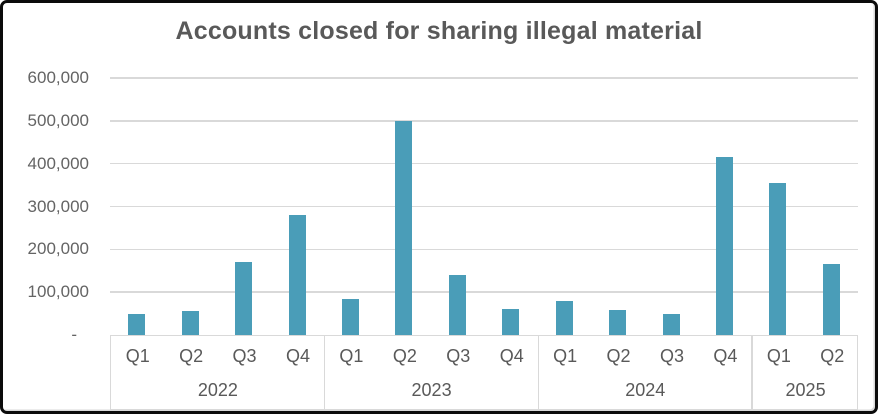 This screenshot has height=414, width=878. What do you see at coordinates (645, 390) in the screenshot?
I see `year-label: 2024` at bounding box center [645, 390].